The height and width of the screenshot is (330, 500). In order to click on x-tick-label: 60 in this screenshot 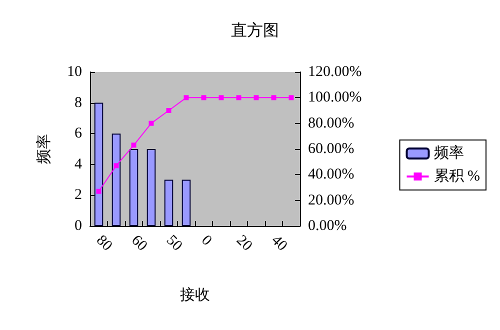, I will do `click(139, 243)`.